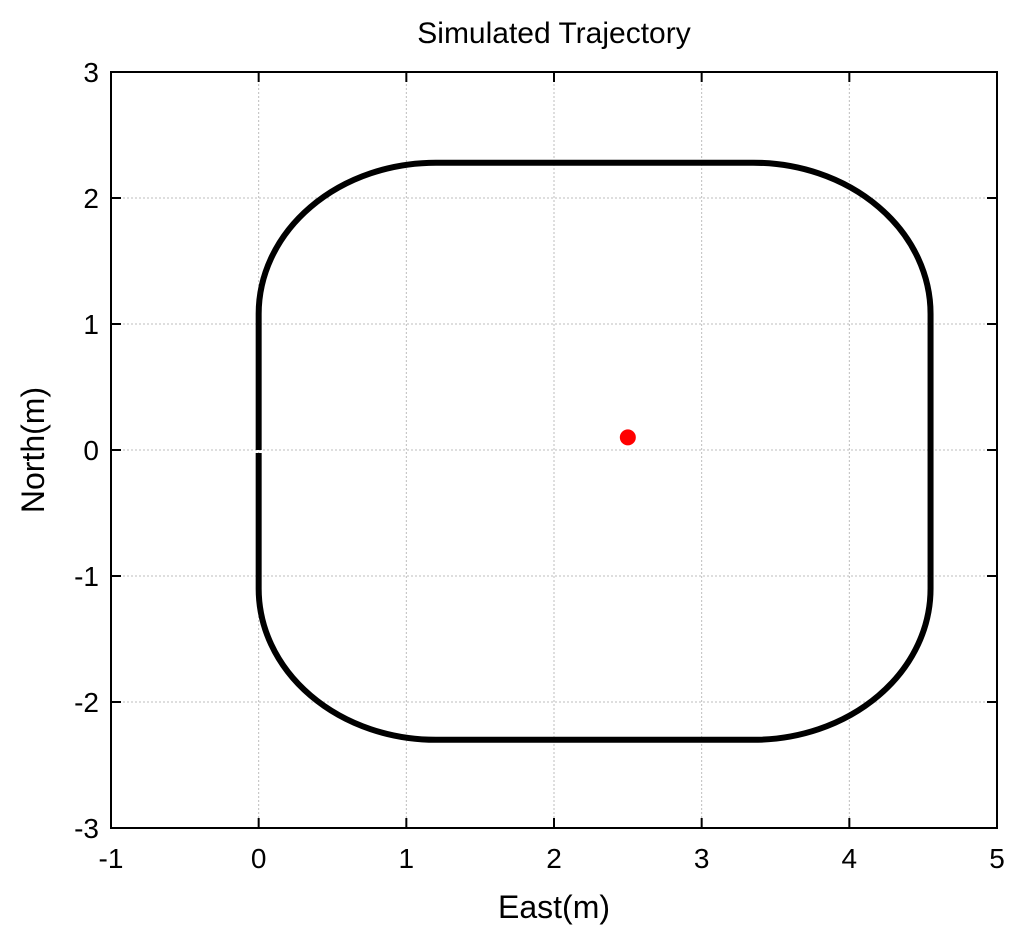 The height and width of the screenshot is (943, 1024). I want to click on y-tick-label: 2, so click(91, 198).